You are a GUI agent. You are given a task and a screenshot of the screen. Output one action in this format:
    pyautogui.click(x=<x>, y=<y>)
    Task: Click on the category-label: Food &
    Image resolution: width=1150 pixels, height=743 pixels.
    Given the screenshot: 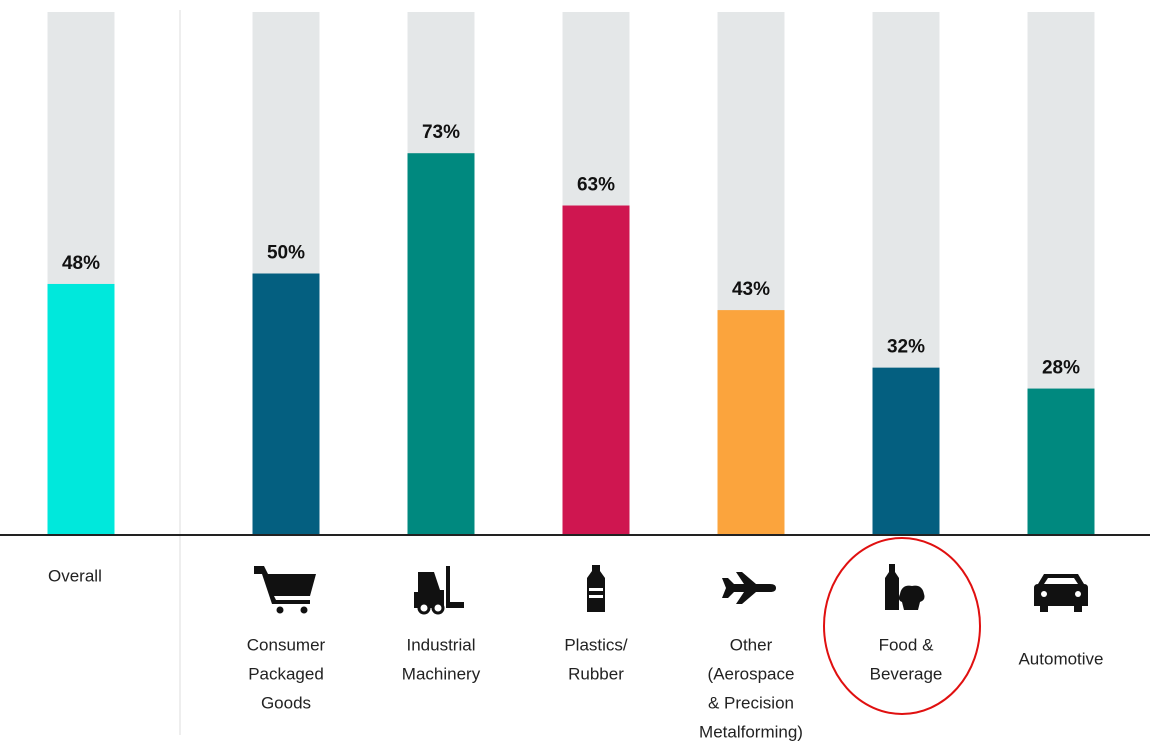 What is the action you would take?
    pyautogui.click(x=906, y=644)
    